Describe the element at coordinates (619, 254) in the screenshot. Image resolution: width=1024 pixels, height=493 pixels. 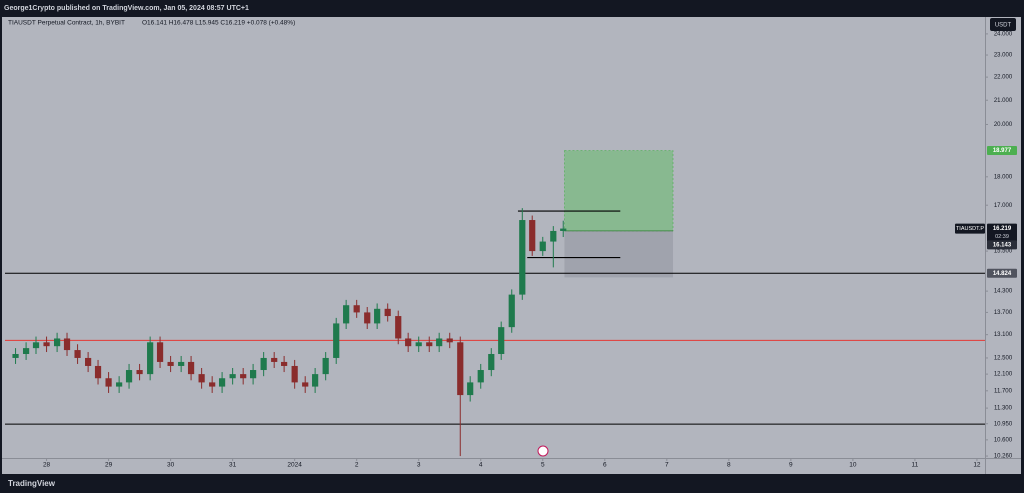
I see `stop-loss-zone` at that location.